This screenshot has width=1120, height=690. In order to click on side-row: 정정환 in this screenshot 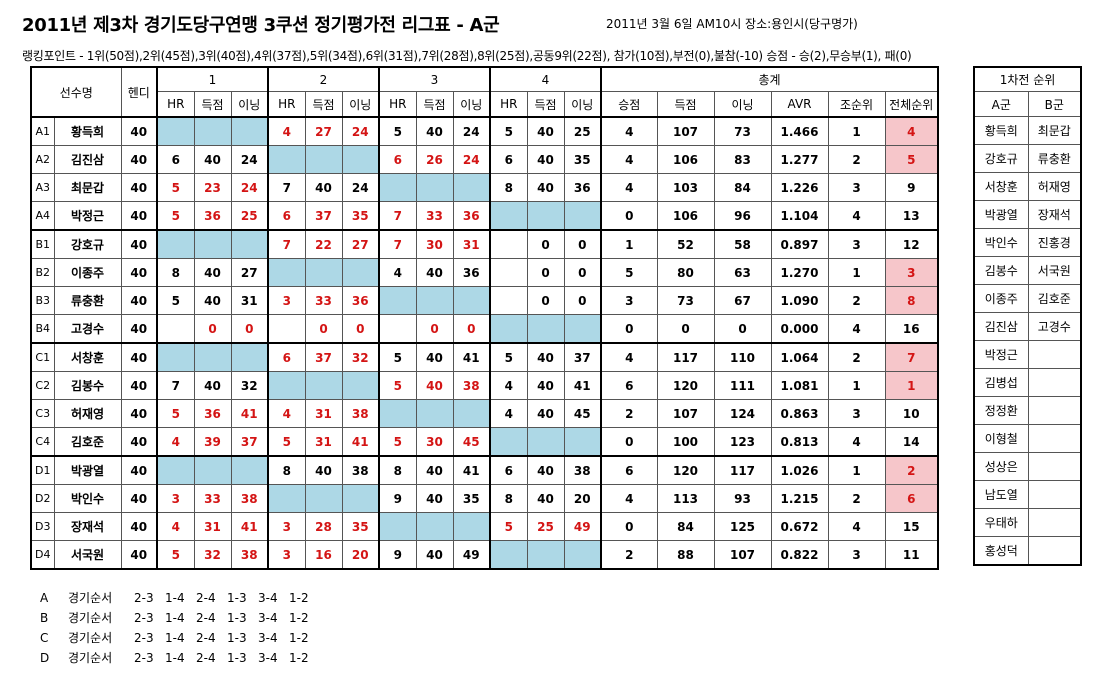, I will do `click(1027, 410)`.